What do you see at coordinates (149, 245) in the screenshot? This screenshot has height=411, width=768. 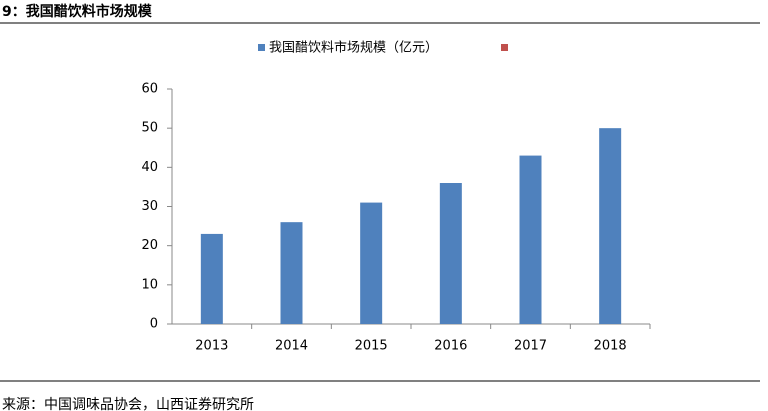 I see `y-tick-label: 20` at bounding box center [149, 245].